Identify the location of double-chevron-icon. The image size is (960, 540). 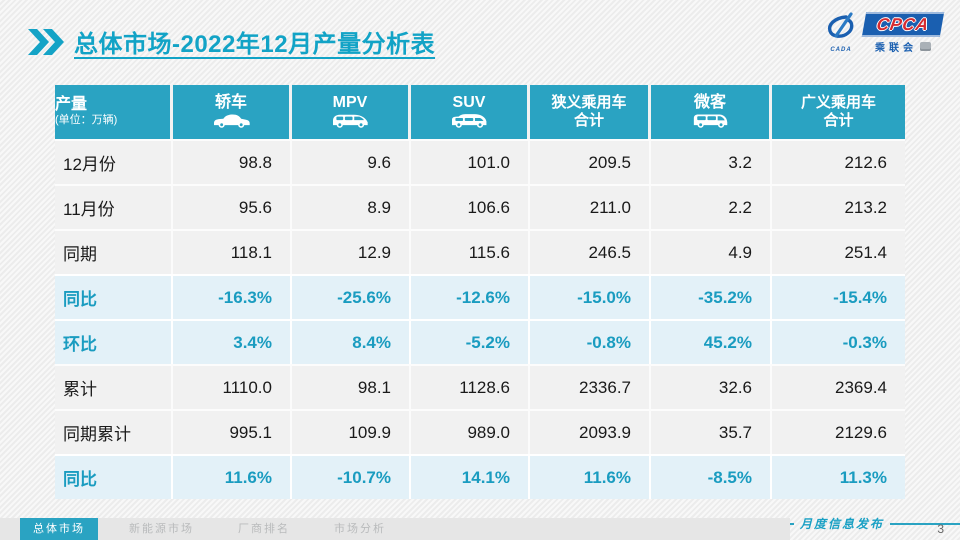
(46, 41).